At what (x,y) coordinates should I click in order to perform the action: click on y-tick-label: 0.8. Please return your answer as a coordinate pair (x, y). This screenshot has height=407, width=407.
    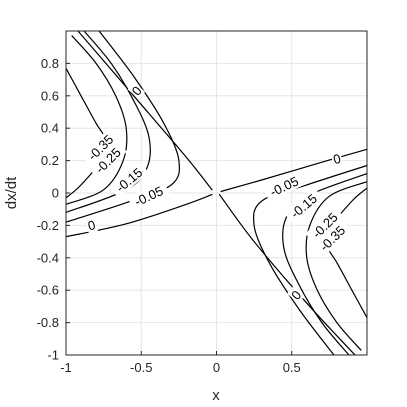
    Looking at the image, I should click on (50, 63).